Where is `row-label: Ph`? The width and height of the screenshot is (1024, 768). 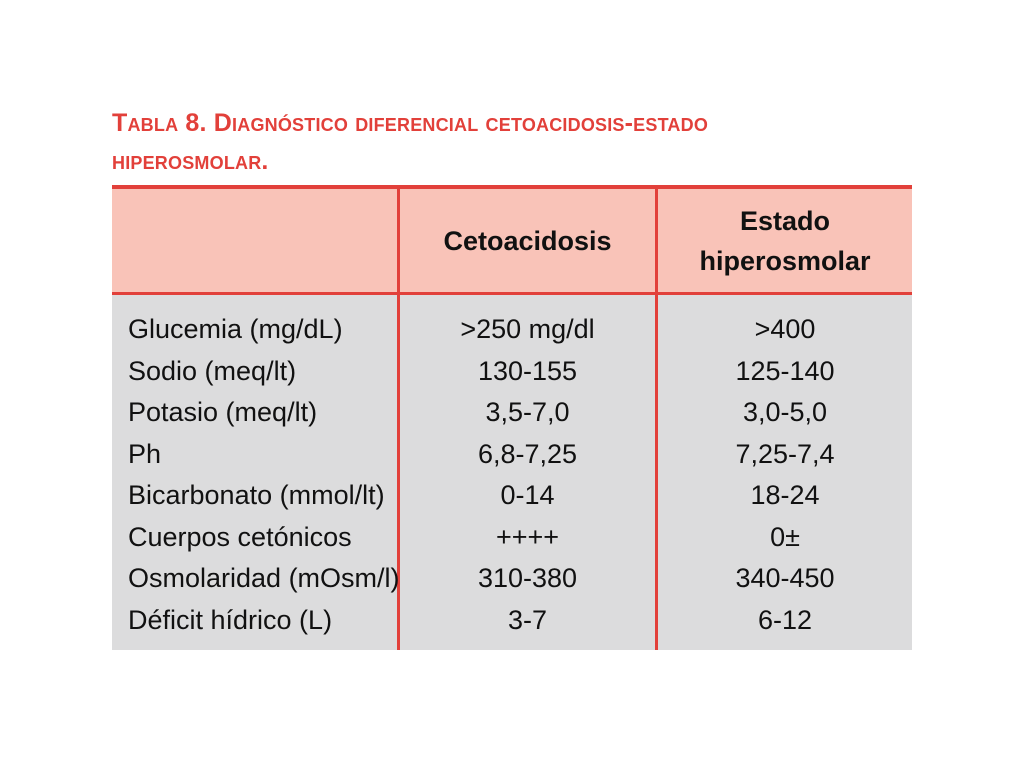 row-label: Ph is located at coordinates (145, 453).